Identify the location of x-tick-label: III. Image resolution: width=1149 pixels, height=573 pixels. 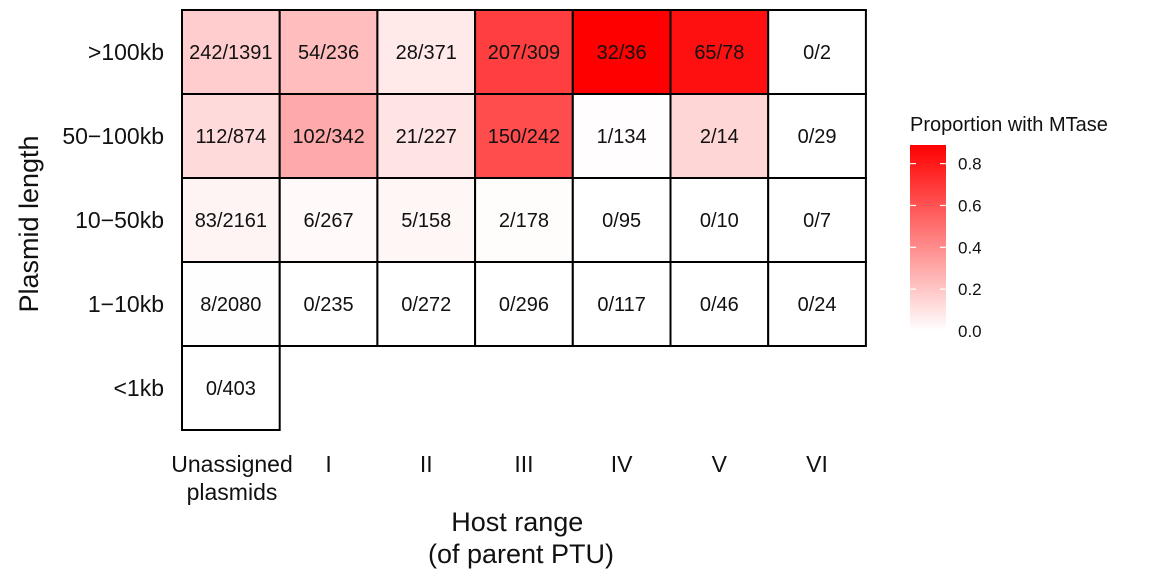
(523, 464).